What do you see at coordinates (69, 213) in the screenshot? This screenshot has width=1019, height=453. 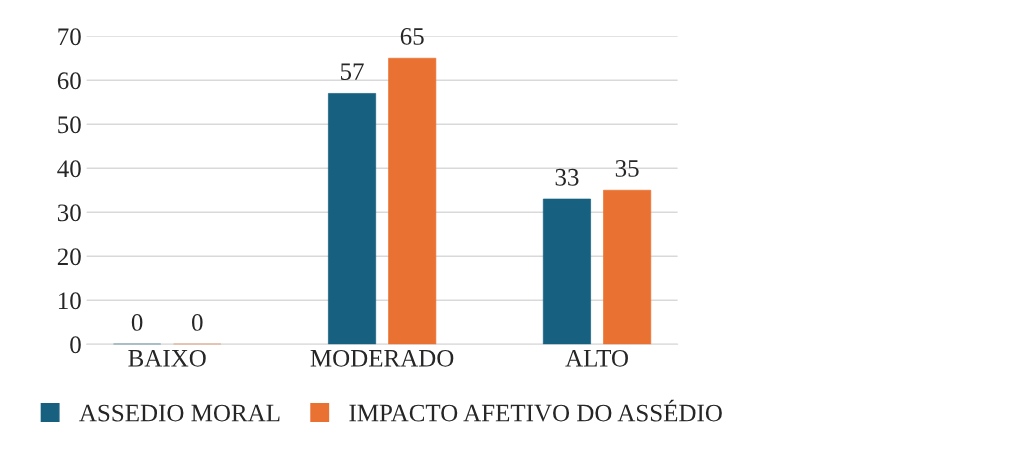 I see `y-tick-label: 30` at bounding box center [69, 213].